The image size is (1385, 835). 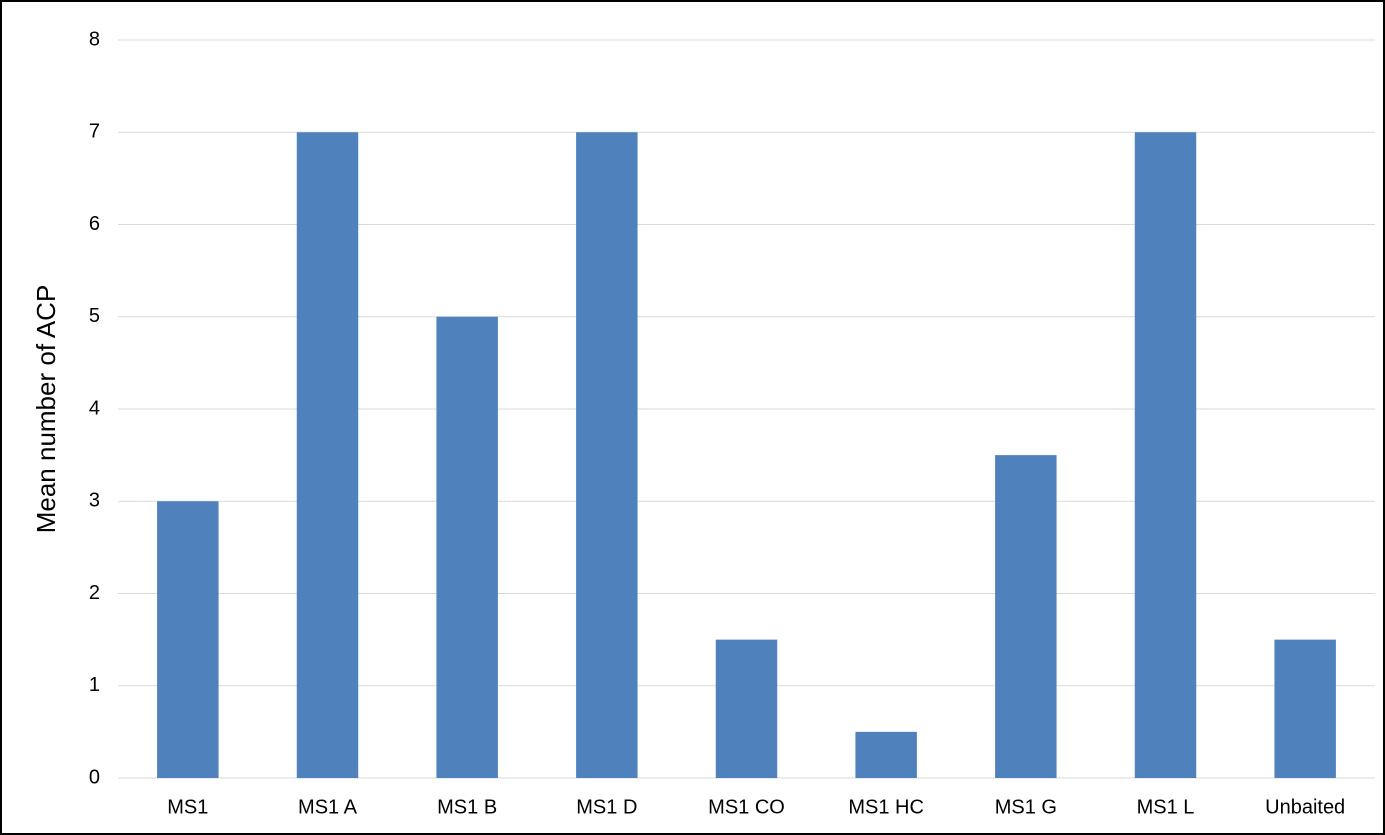 I want to click on x-tick-label: MS1 G, so click(x=1026, y=807).